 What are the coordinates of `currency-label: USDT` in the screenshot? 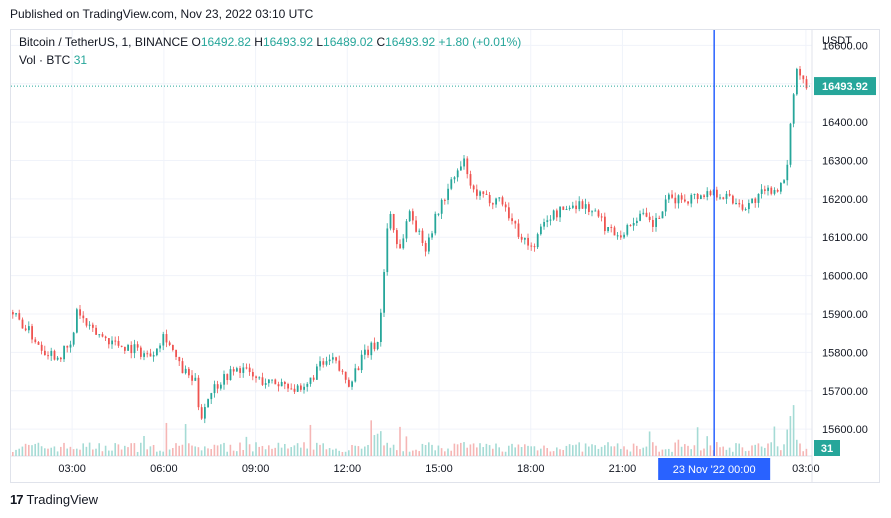 It's located at (837, 41).